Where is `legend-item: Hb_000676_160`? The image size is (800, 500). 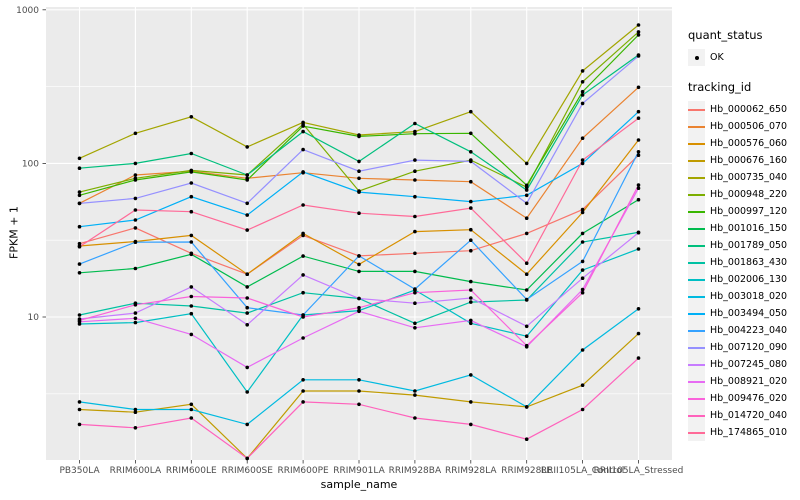 legend-item: Hb_000676_160 is located at coordinates (743, 160).